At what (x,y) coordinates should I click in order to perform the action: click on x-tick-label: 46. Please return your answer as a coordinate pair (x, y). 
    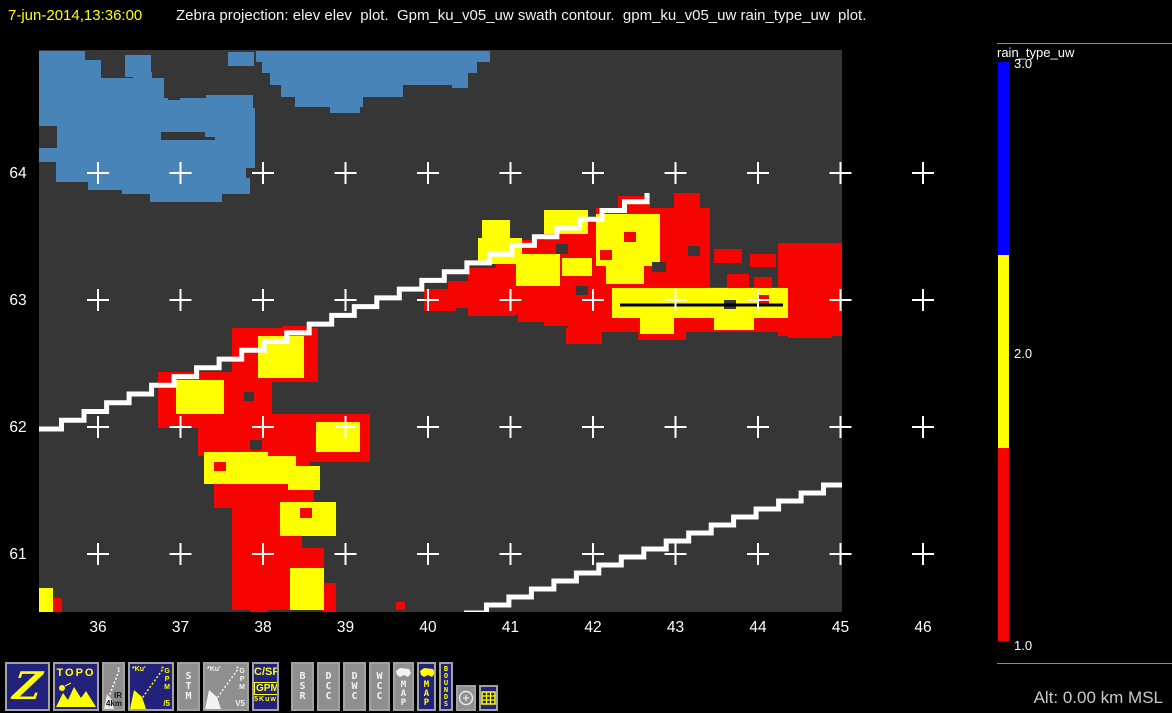
    Looking at the image, I should click on (922, 627).